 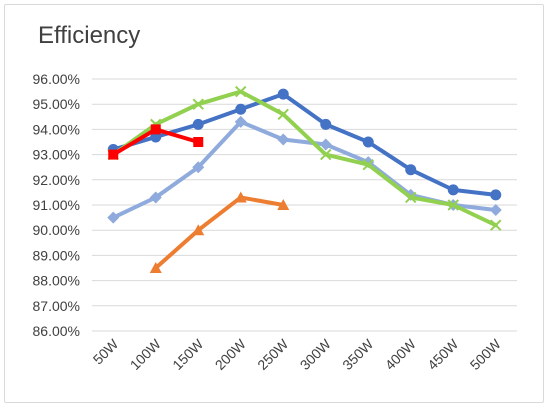 What do you see at coordinates (316, 354) in the screenshot?
I see `x-tick-label: 300W` at bounding box center [316, 354].